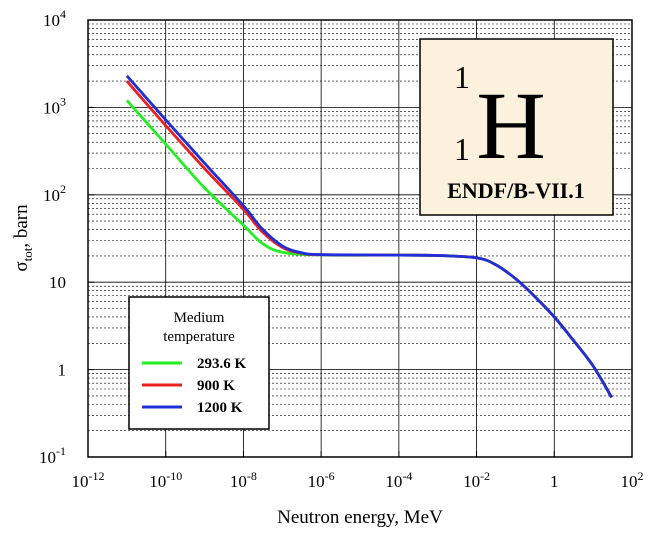 The image size is (653, 533). Describe the element at coordinates (54, 18) in the screenshot. I see `y-tick-label: 10⁴` at that location.